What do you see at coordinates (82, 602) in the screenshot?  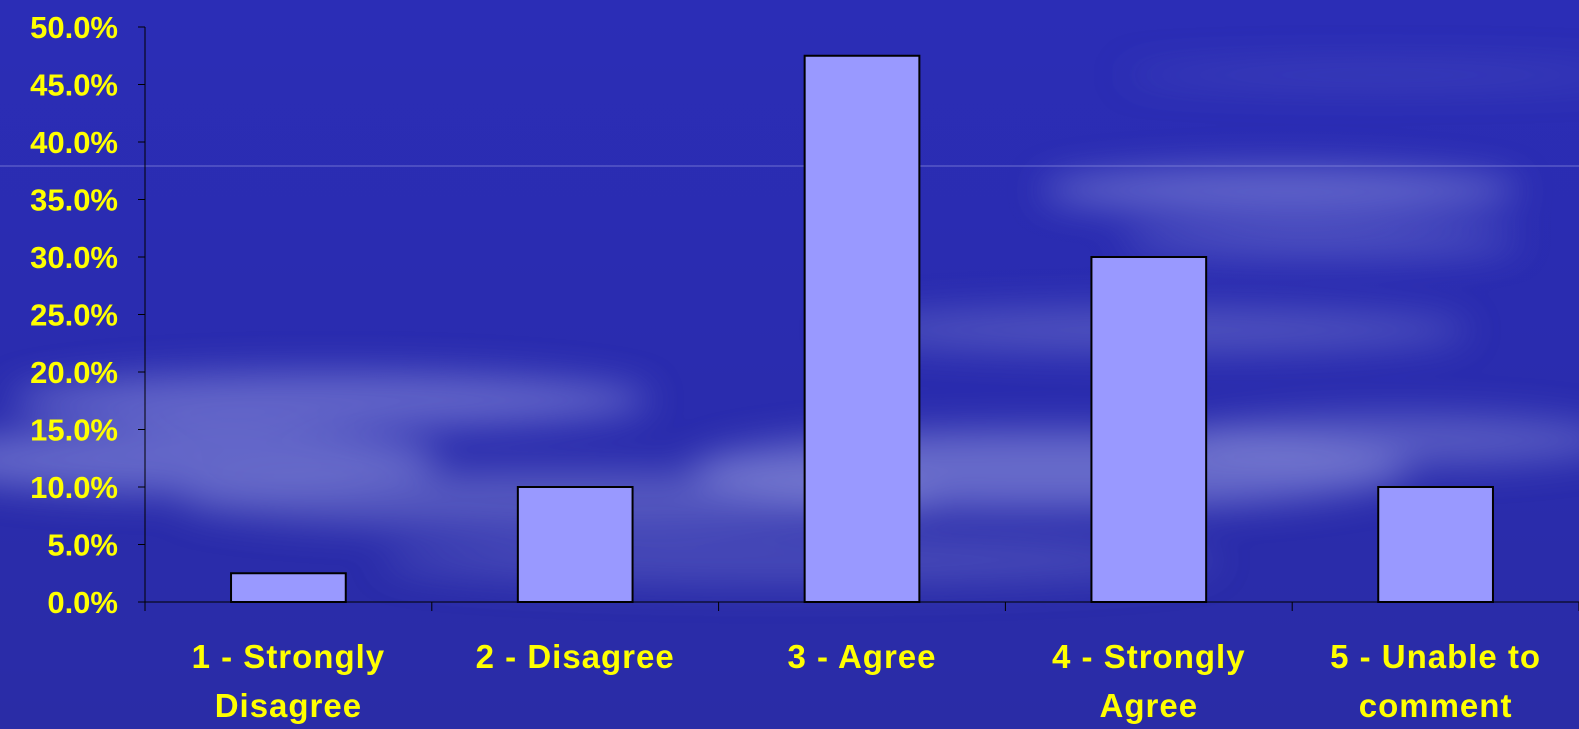 I see `y-tick-label: 0.0%` at bounding box center [82, 602].